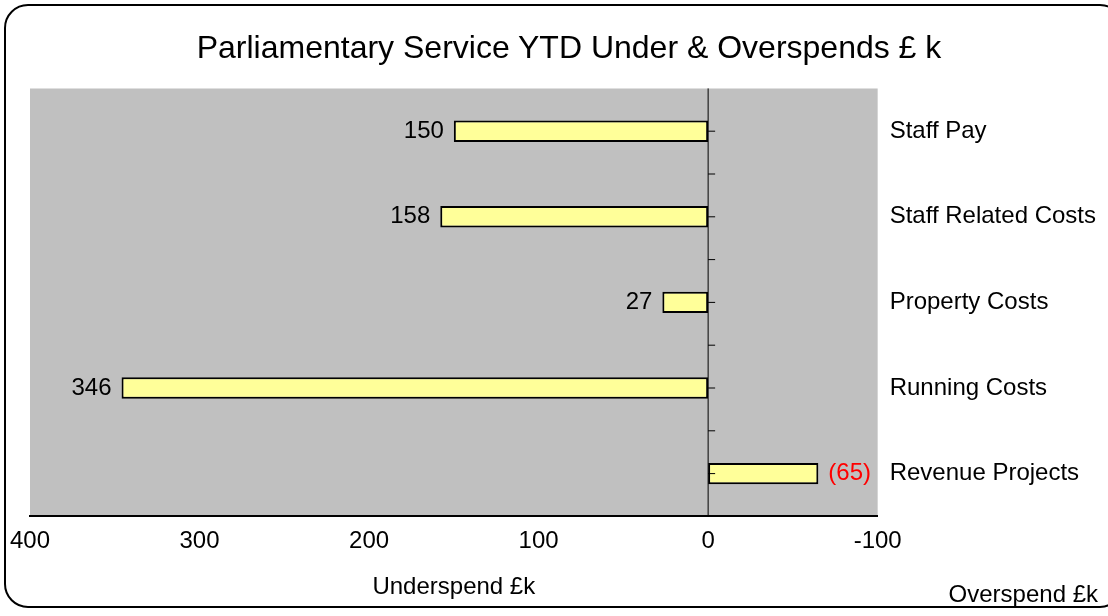 Image resolution: width=1108 pixels, height=616 pixels. Describe the element at coordinates (969, 301) in the screenshot. I see `y-tick-label: Property Costs` at that location.